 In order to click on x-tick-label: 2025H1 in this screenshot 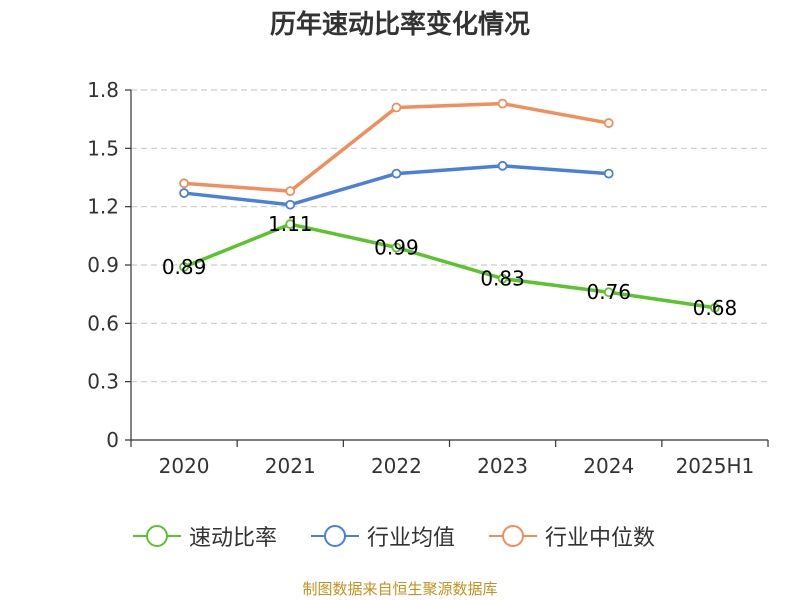, I will do `click(715, 466)`.